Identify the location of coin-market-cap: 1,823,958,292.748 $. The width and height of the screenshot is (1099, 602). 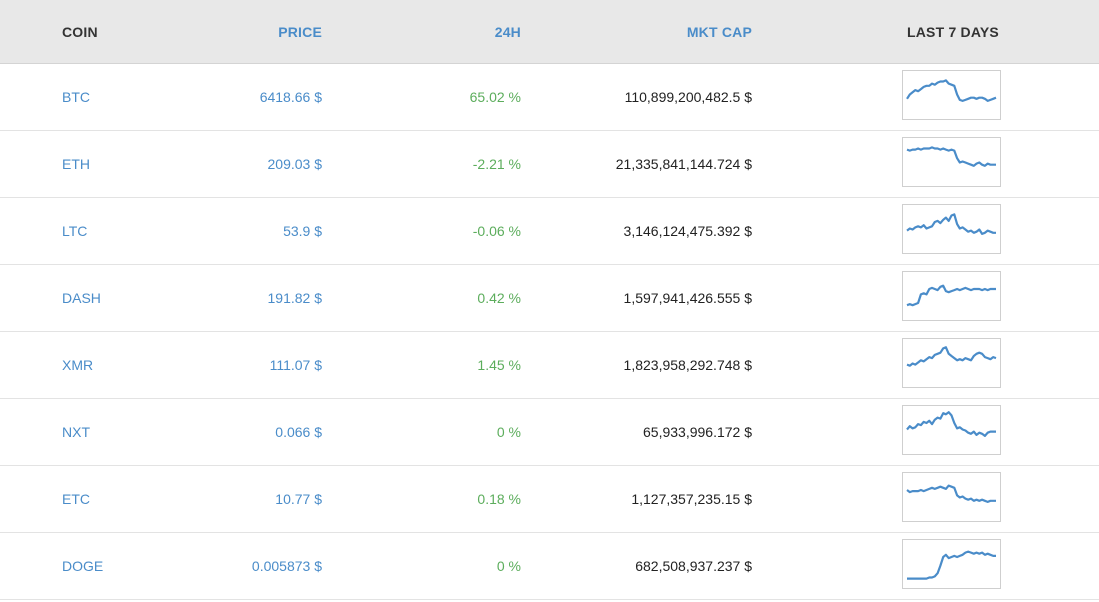
(687, 365).